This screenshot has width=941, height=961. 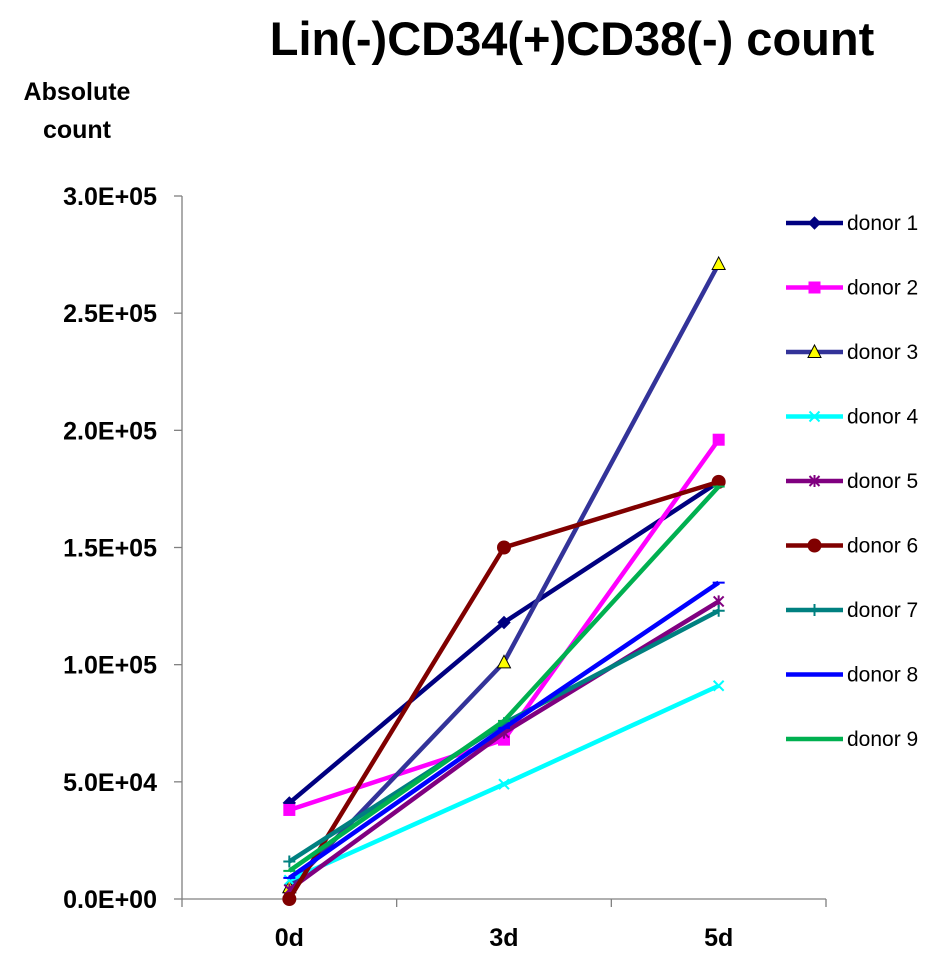 I want to click on legend-item: donor 8, so click(x=852, y=675).